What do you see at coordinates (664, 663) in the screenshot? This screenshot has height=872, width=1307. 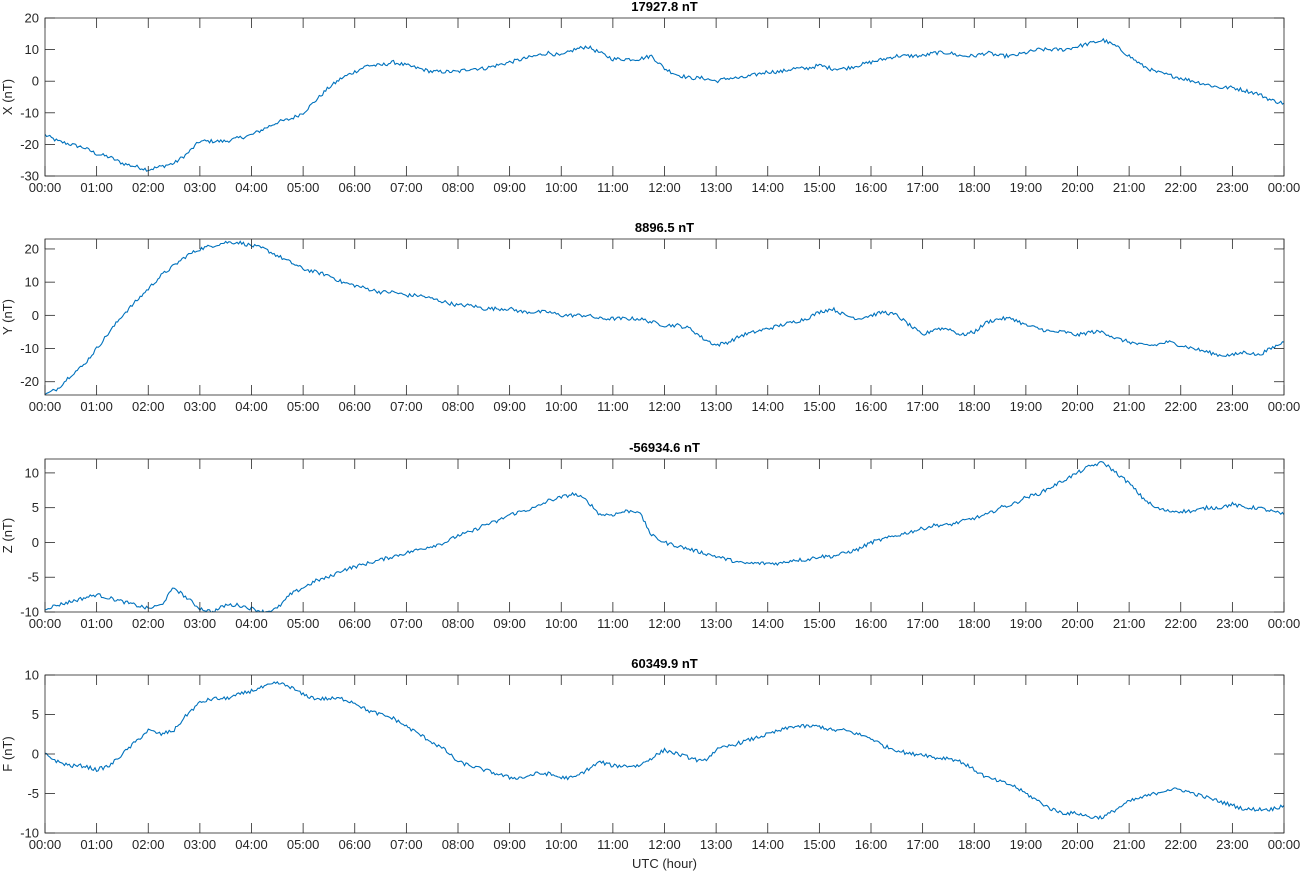 I see `panel-title-f: 60349.9 nT` at bounding box center [664, 663].